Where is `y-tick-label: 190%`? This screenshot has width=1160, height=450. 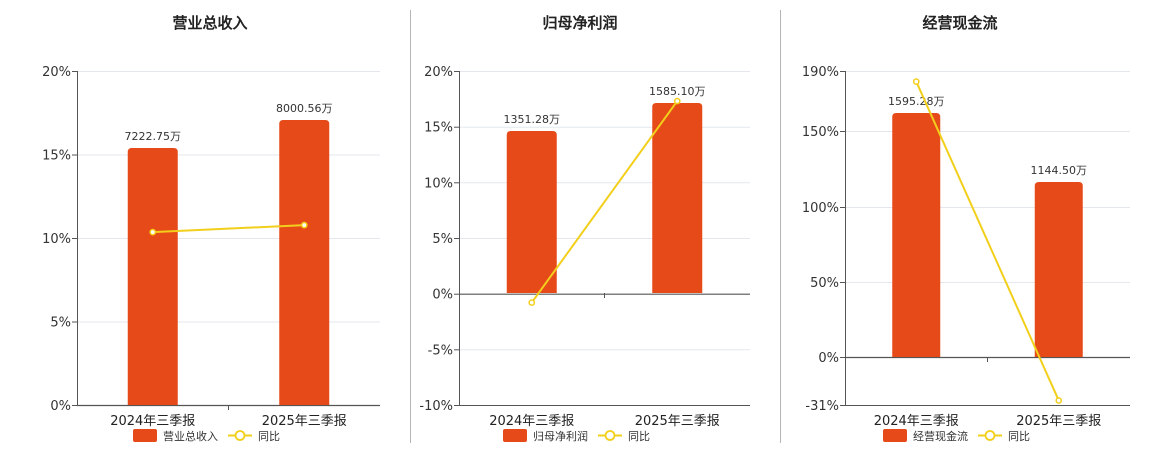 y-tick-label: 190% is located at coordinates (820, 72).